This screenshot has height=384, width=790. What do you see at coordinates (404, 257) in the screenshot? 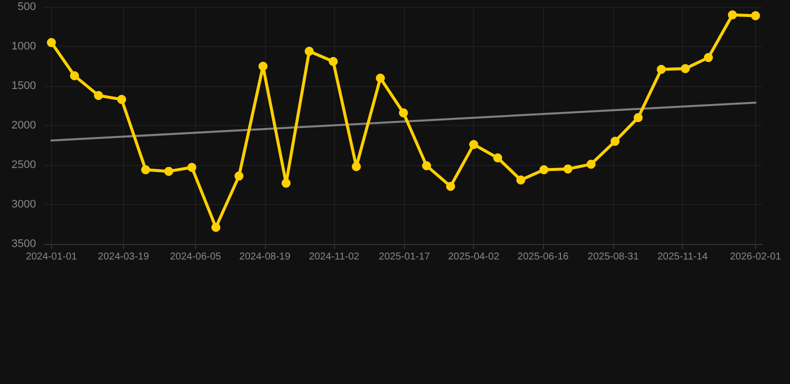
I see `x-tick-label: 2025-01-17` at bounding box center [404, 257].